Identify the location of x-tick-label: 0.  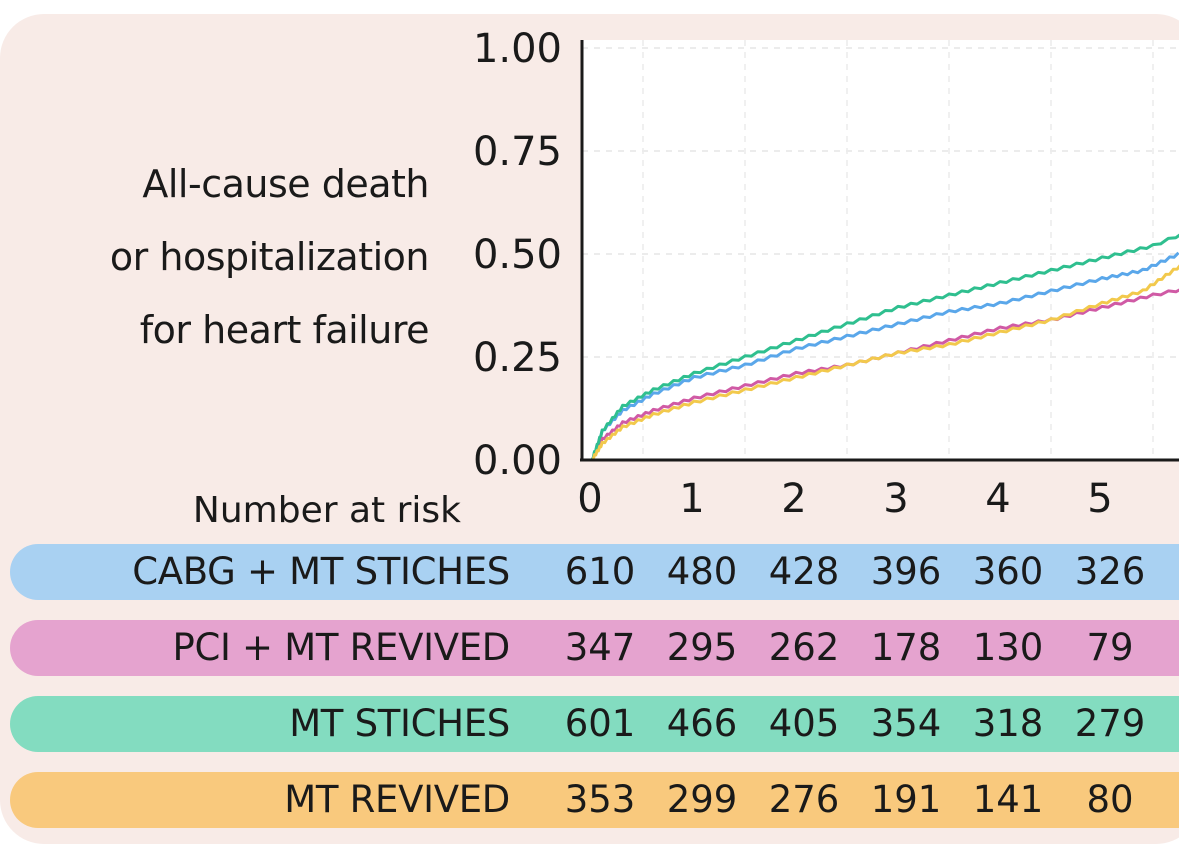
(589, 499).